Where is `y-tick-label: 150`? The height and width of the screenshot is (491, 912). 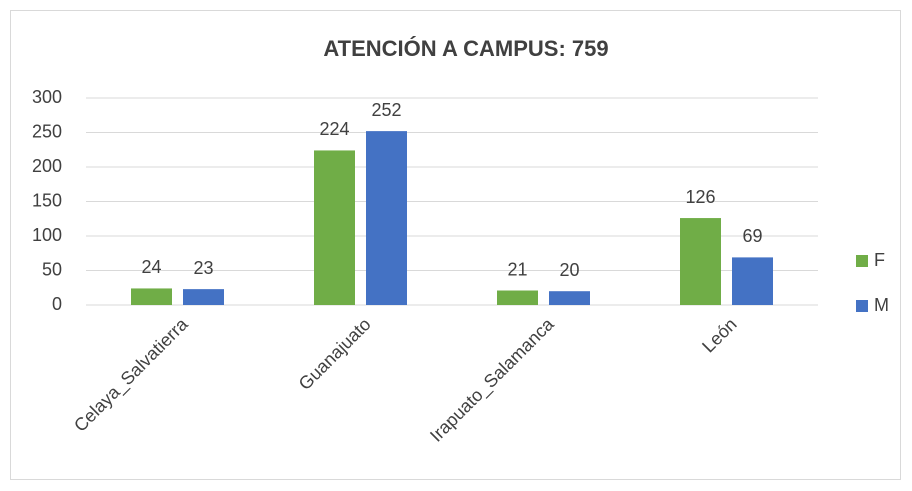
y-tick-label: 150 is located at coordinates (47, 200).